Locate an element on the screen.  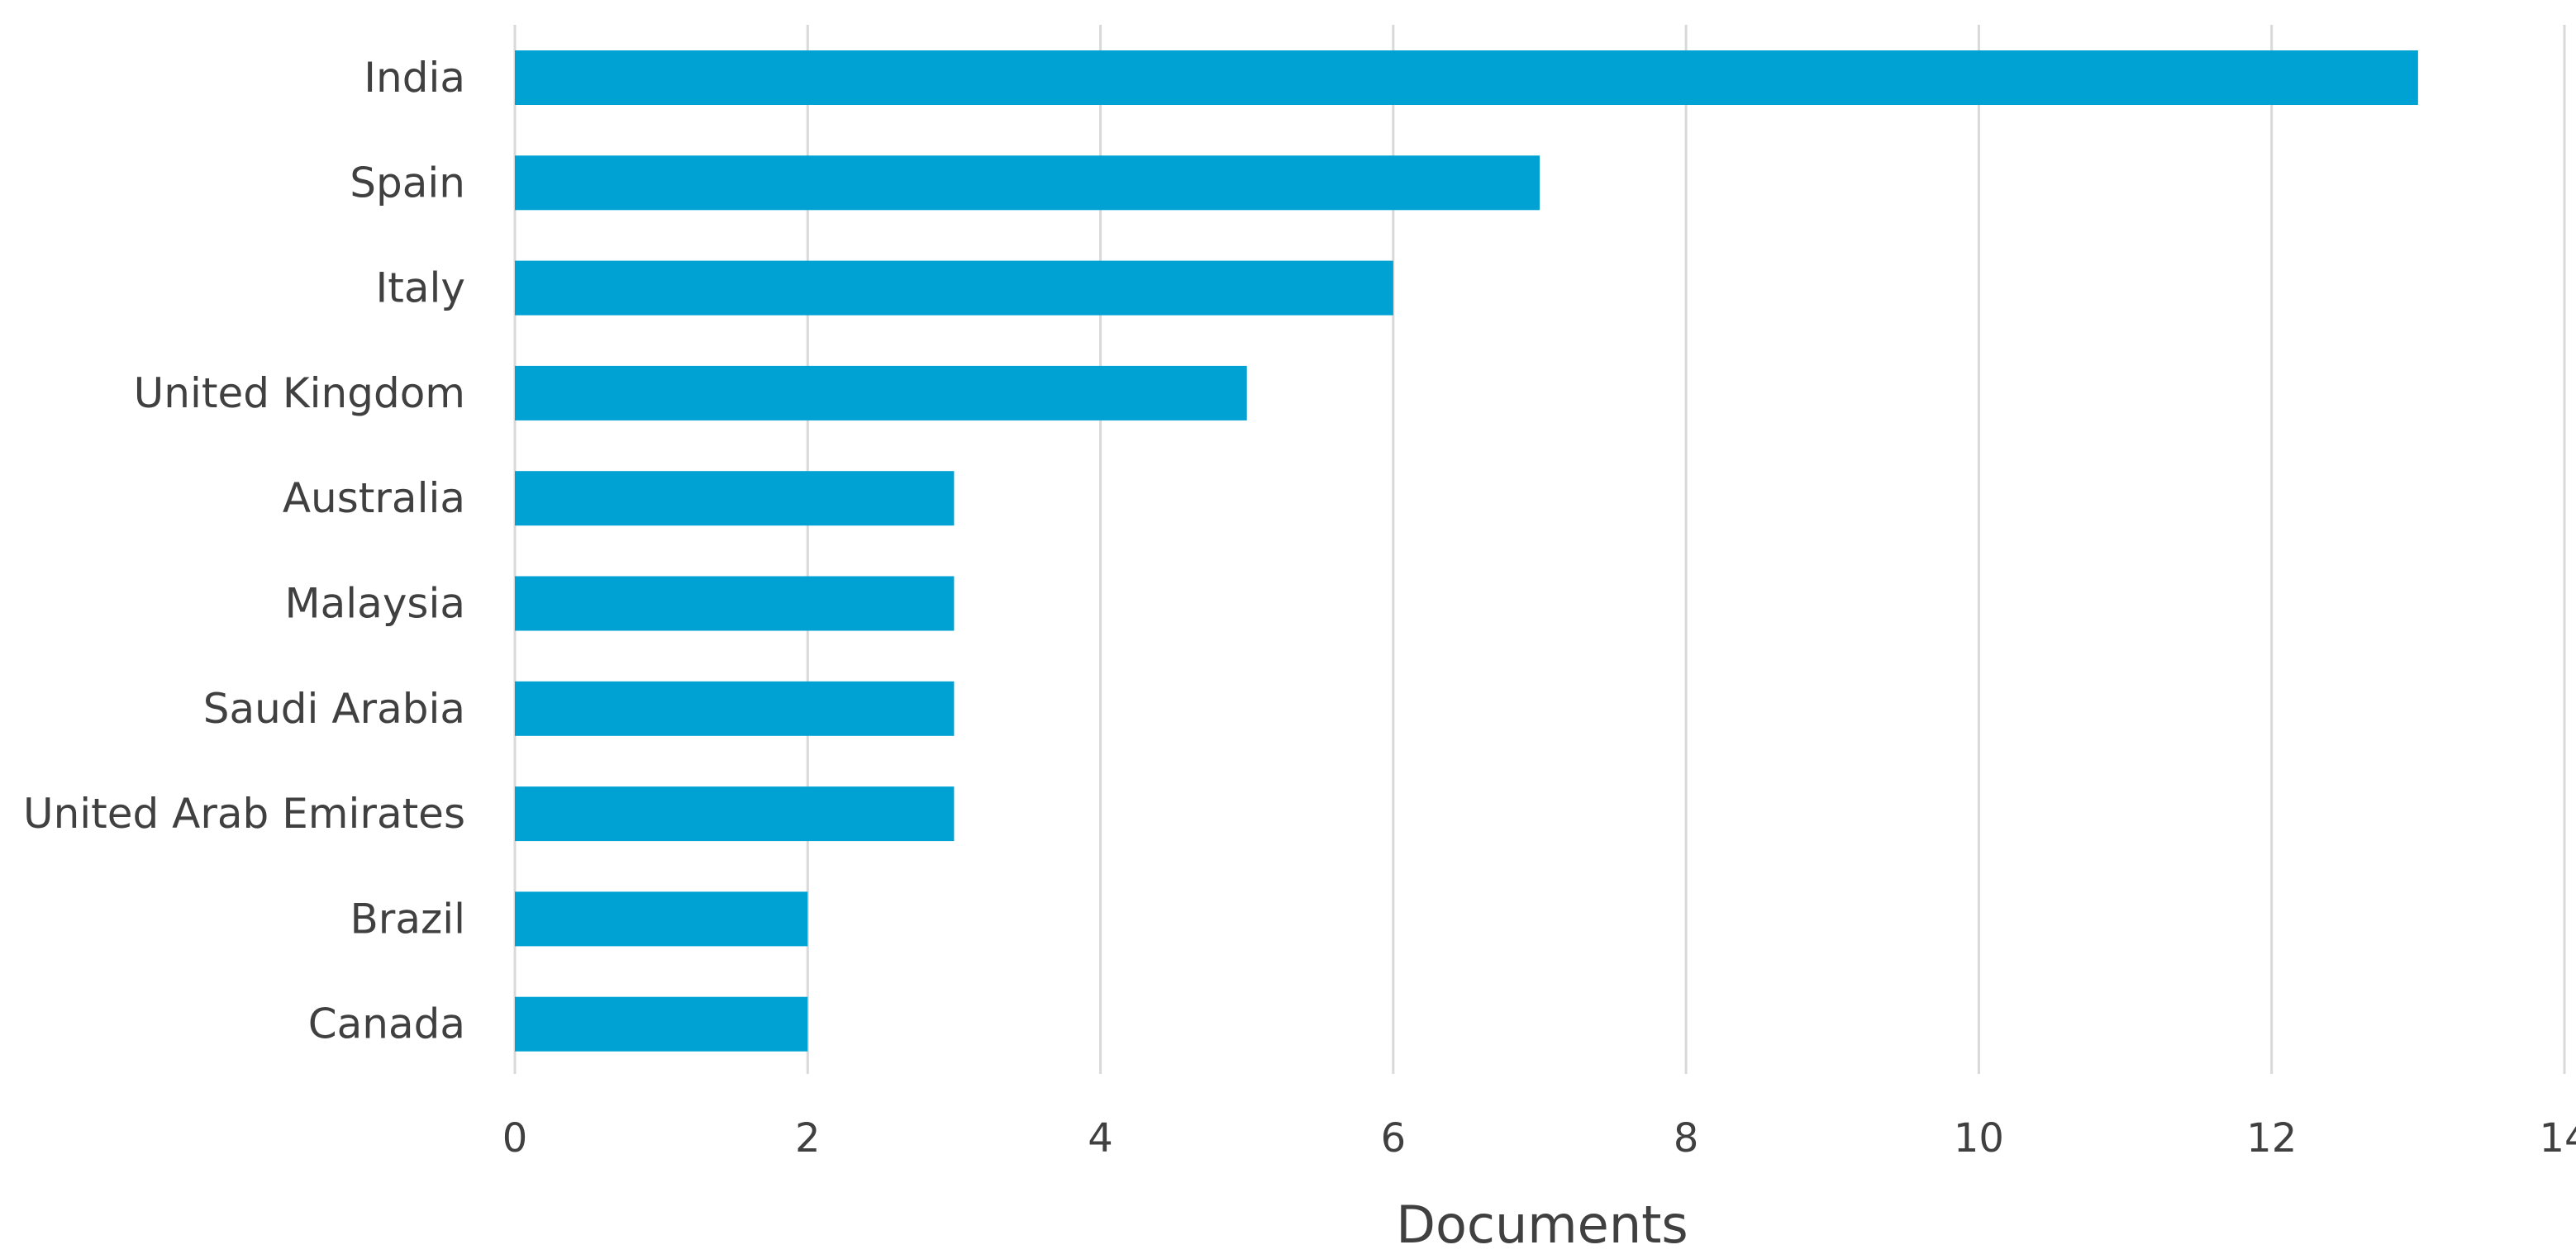
category-label: India is located at coordinates (415, 78).